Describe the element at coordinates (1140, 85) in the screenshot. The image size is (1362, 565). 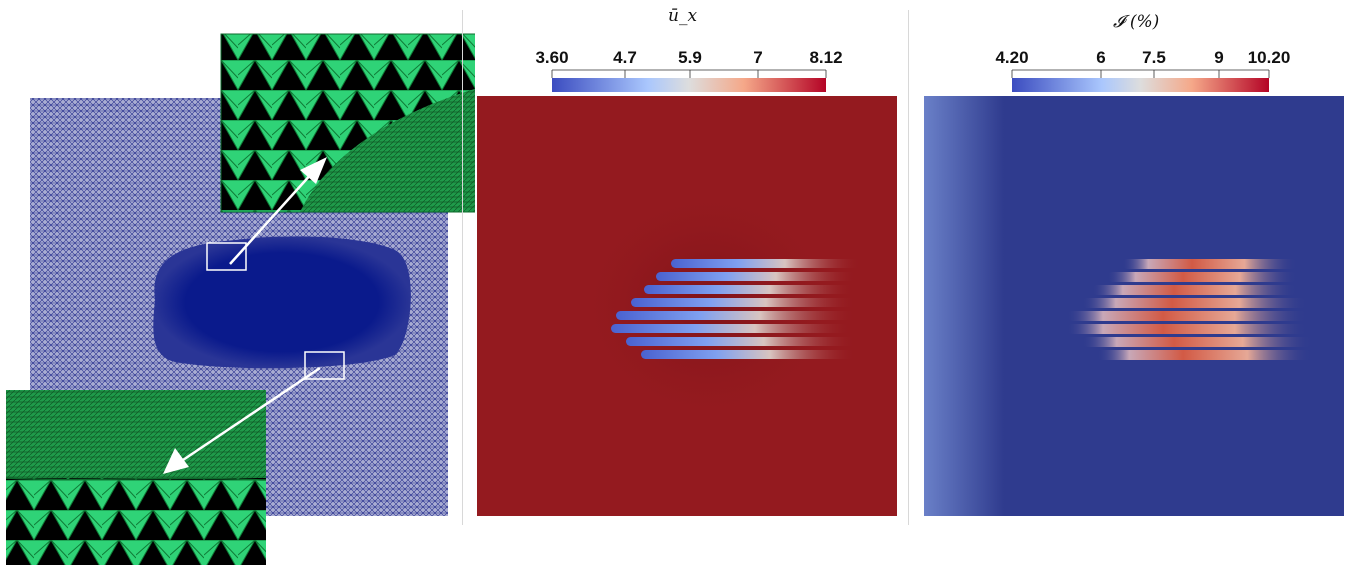
I see `ti-colorbar` at that location.